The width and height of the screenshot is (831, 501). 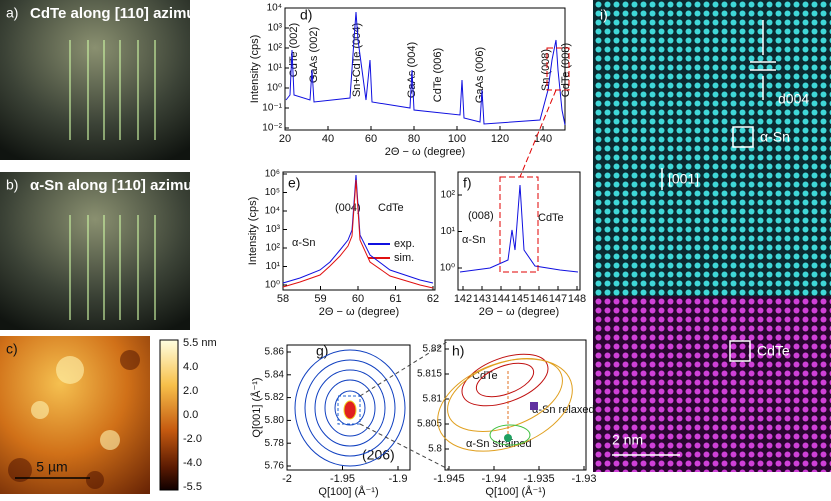 What do you see at coordinates (51, 467) in the screenshot?
I see `scale-label: 5 µm` at bounding box center [51, 467].